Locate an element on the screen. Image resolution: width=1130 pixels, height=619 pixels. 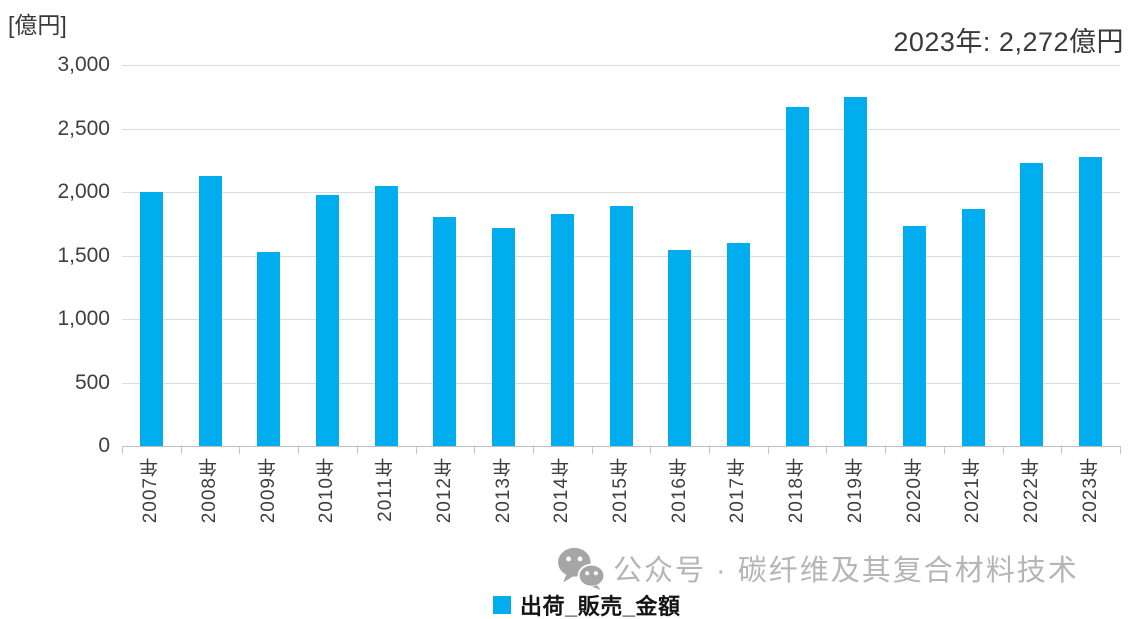
x-axis-tick-label: 2011年 is located at coordinates (386, 489).